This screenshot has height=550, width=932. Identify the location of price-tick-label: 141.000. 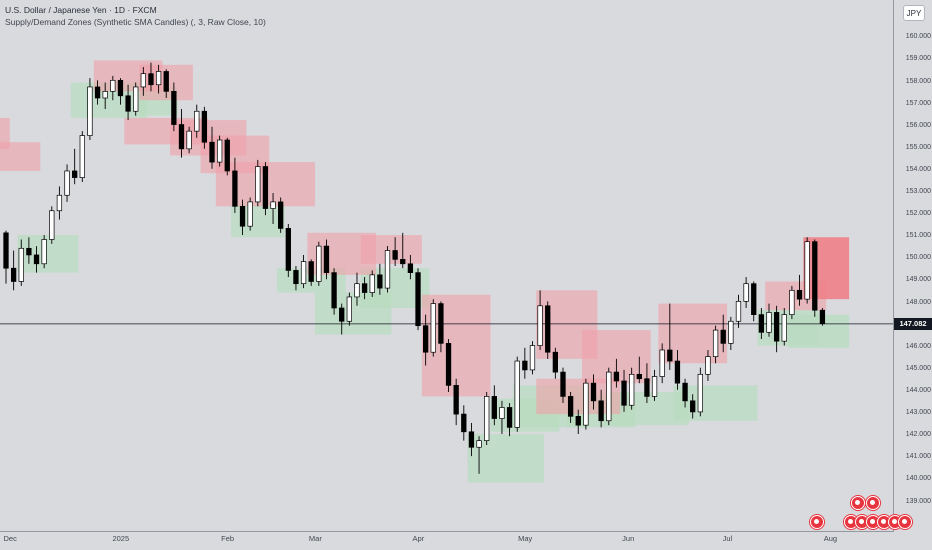
(918, 457).